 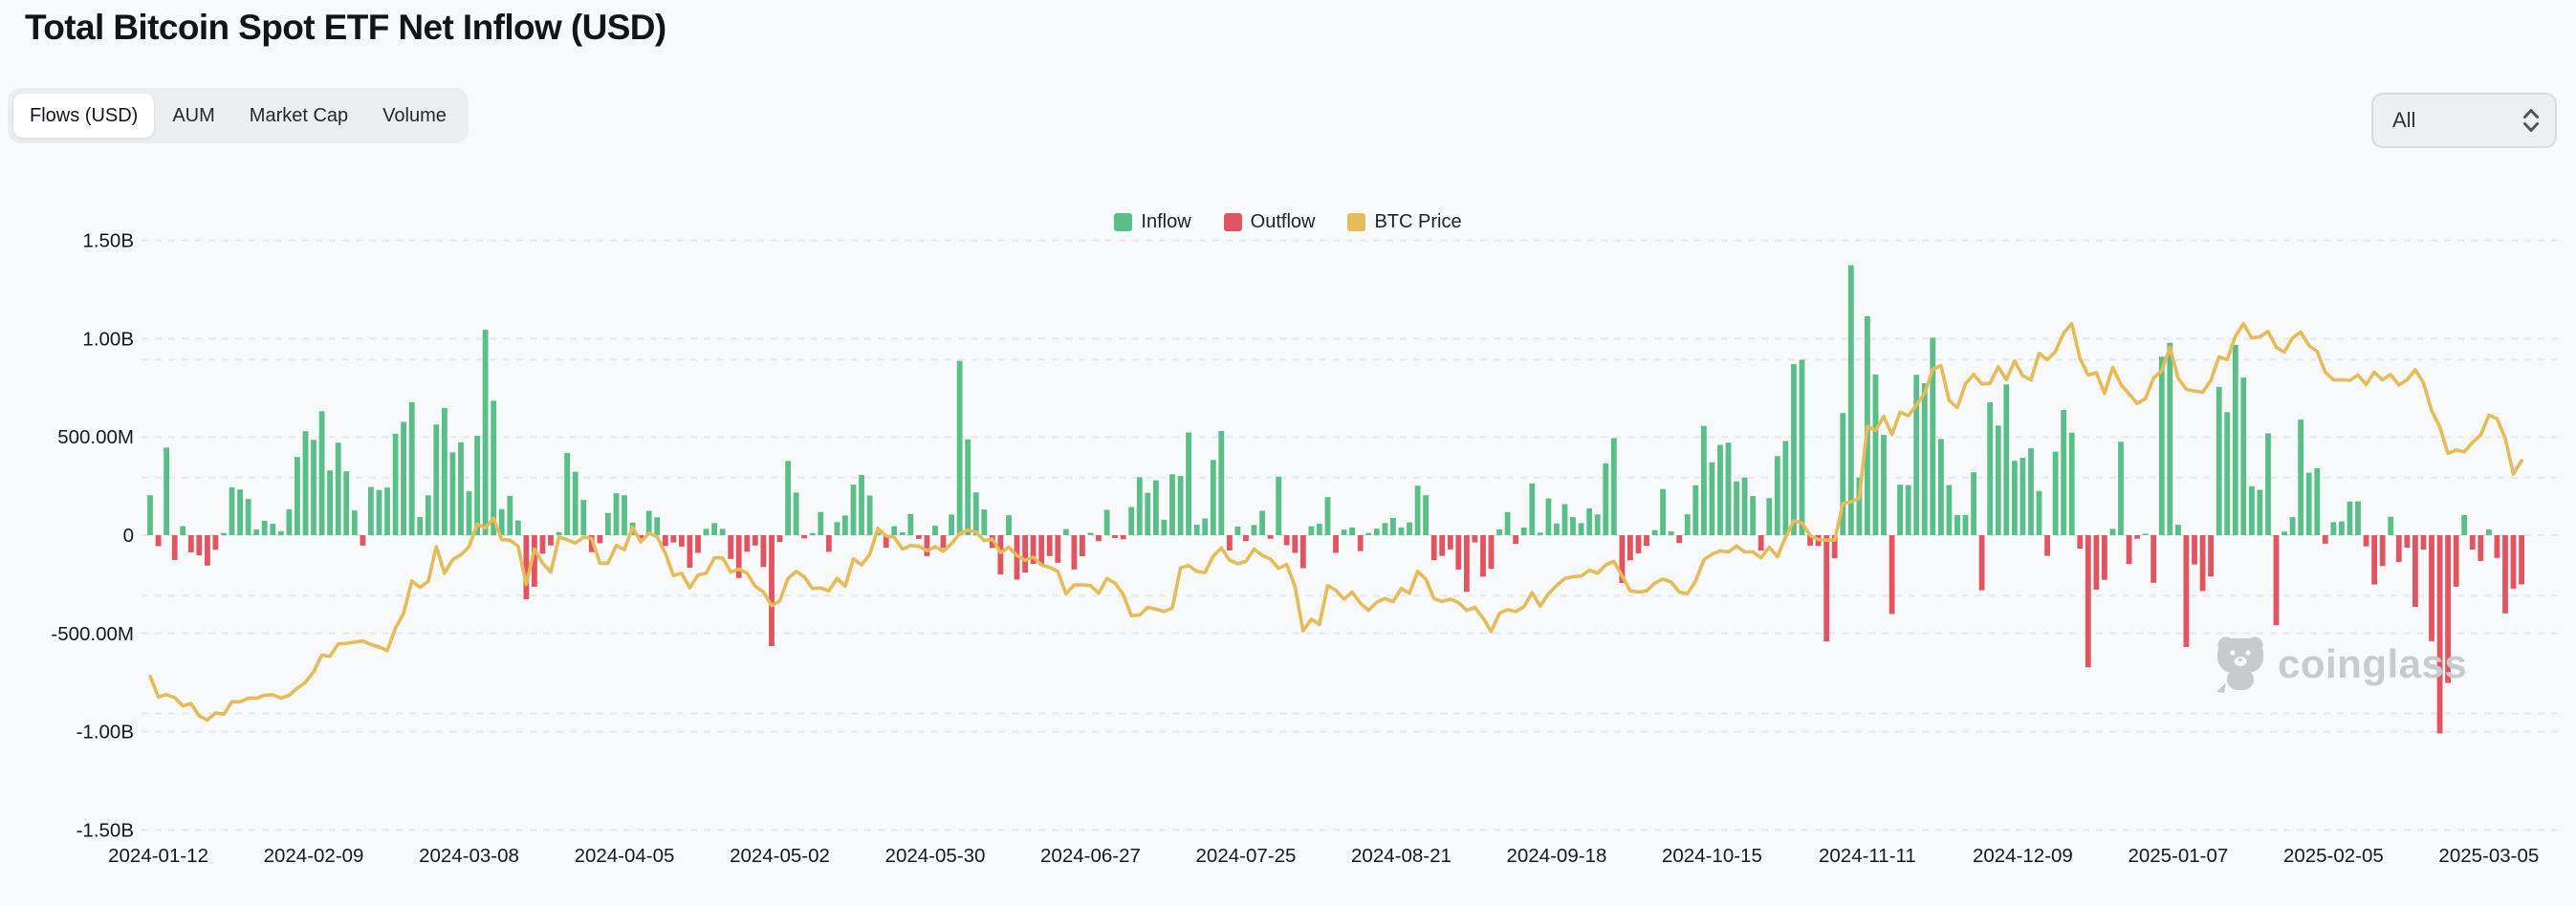 What do you see at coordinates (1152, 222) in the screenshot?
I see `legend-item-inflow: Inflow` at bounding box center [1152, 222].